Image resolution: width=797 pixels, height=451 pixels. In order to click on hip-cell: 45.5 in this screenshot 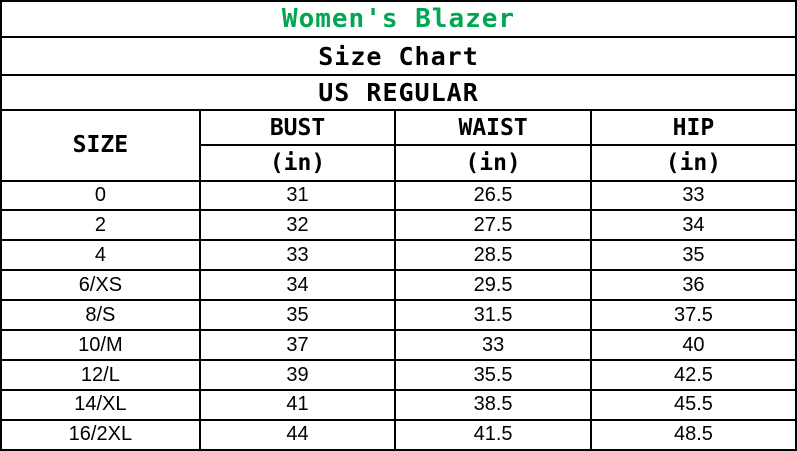, I will do `click(693, 405)`.